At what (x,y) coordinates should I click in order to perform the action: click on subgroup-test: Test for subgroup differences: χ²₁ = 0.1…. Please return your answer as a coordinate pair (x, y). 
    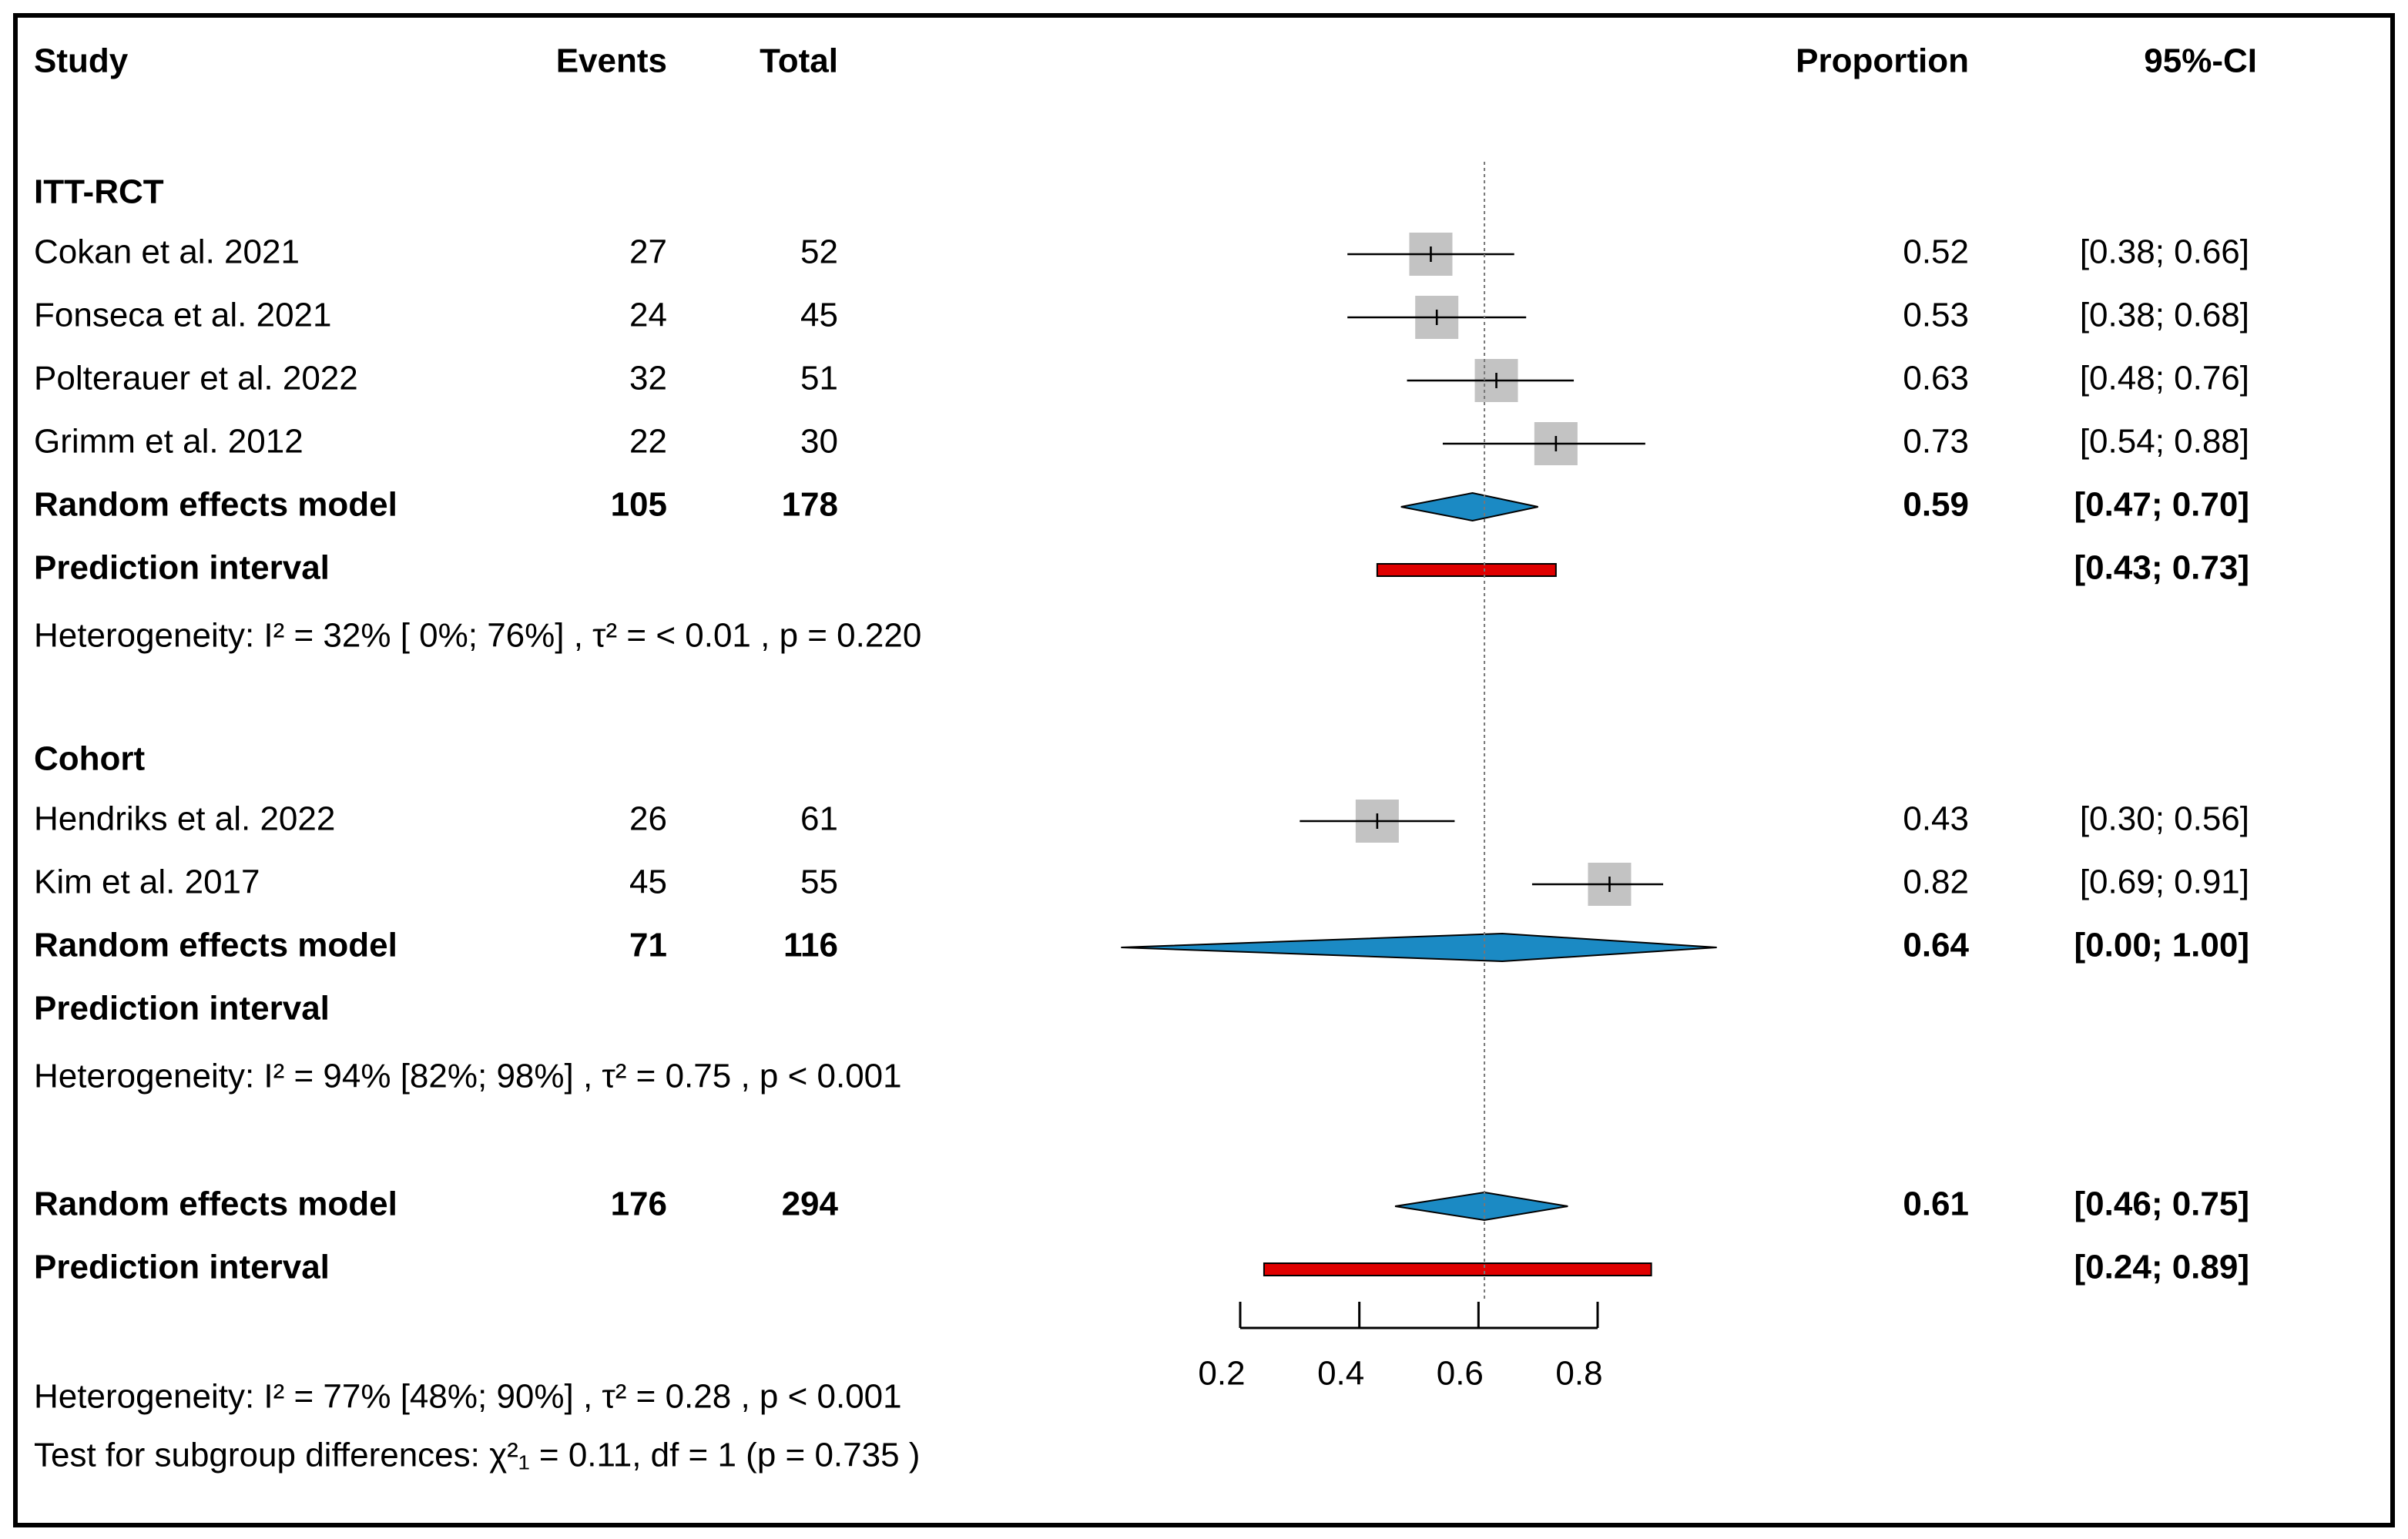
    Looking at the image, I should click on (477, 1455).